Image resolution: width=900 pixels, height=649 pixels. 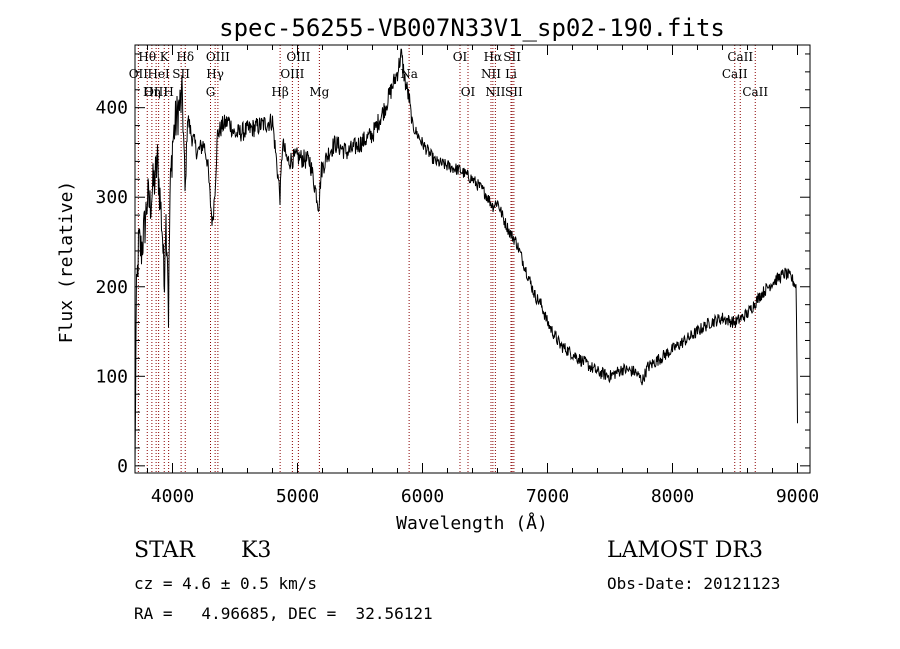 I want to click on line-label: G, so click(x=211, y=92).